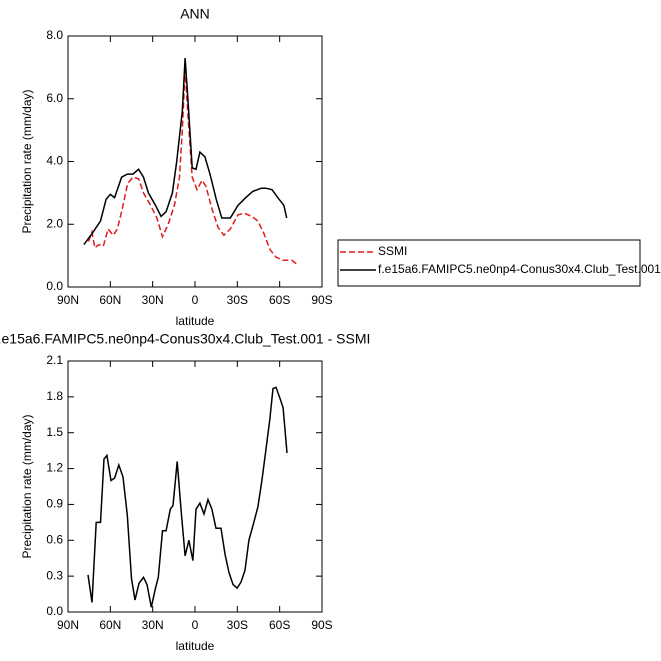  What do you see at coordinates (54, 468) in the screenshot?
I see `y-tick-label: 1.2` at bounding box center [54, 468].